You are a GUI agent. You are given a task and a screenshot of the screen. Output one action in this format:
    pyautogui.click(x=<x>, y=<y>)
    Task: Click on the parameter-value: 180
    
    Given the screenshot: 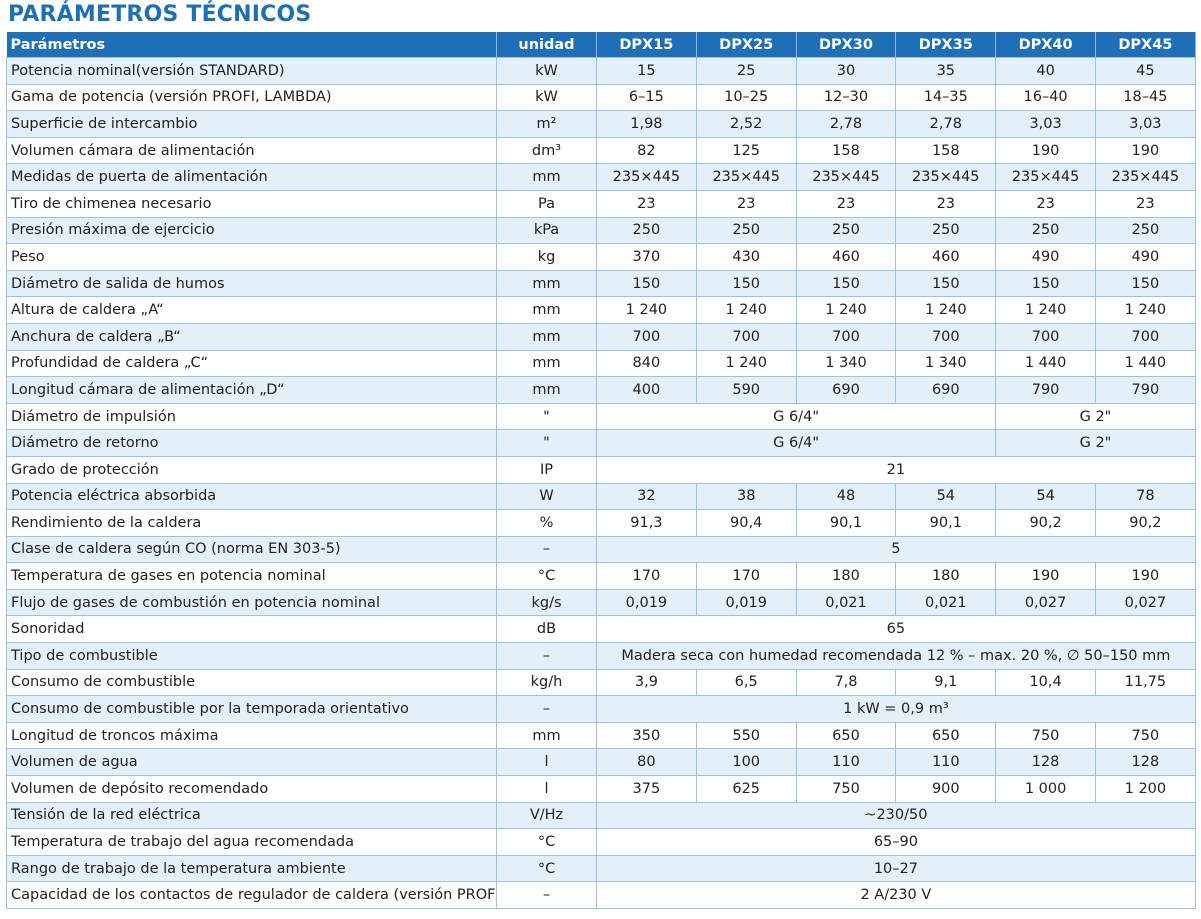 What is the action you would take?
    pyautogui.click(x=846, y=576)
    